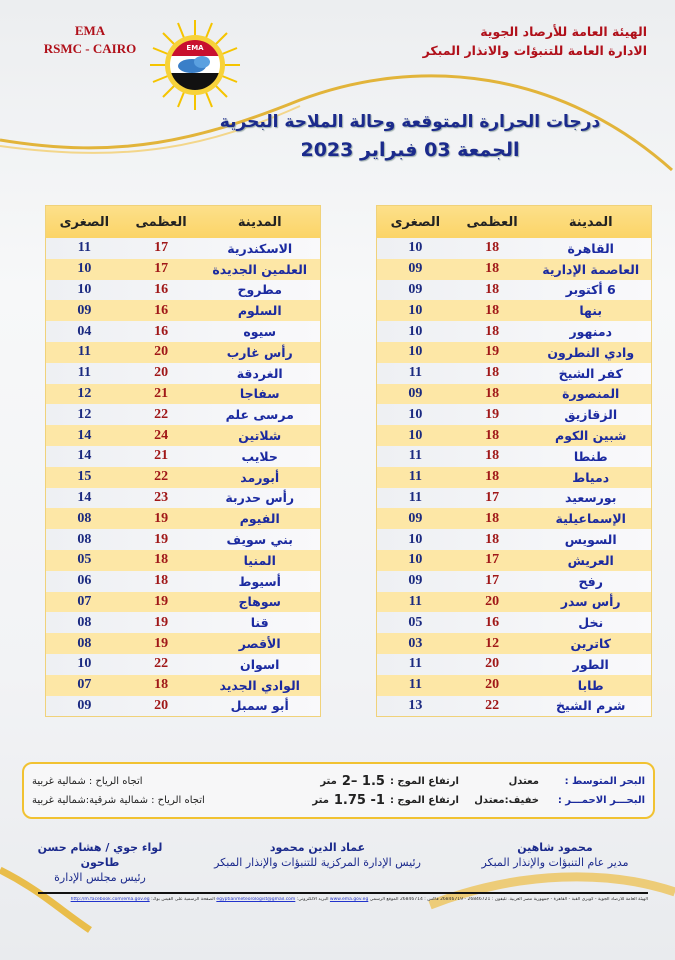  What do you see at coordinates (506, 800) in the screenshot?
I see `sea-state: خفيف:معتدل` at bounding box center [506, 800].